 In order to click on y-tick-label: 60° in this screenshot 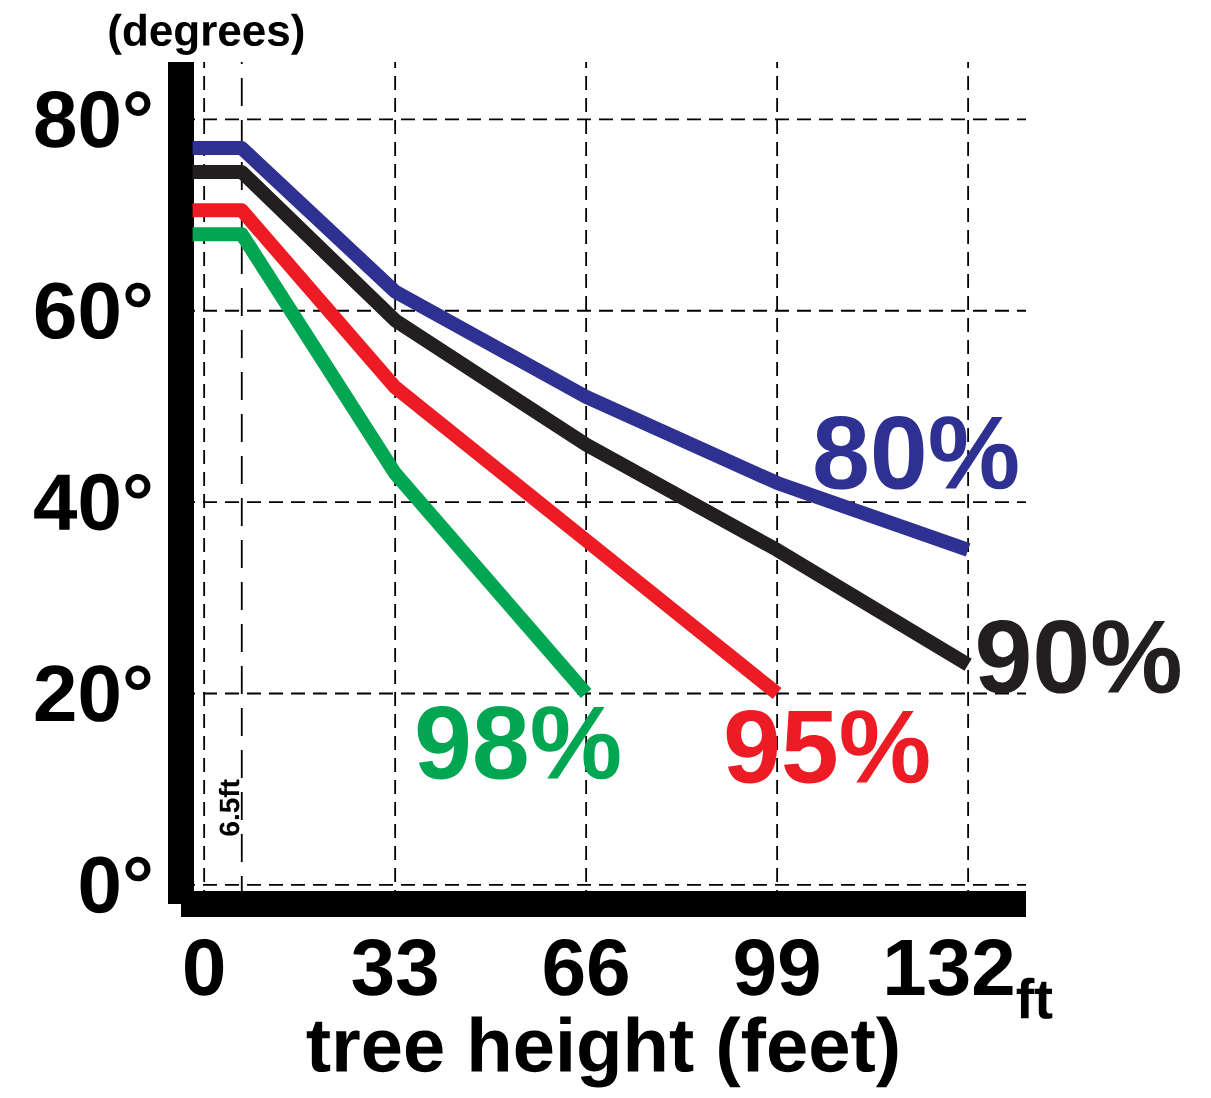, I will do `click(93, 311)`.